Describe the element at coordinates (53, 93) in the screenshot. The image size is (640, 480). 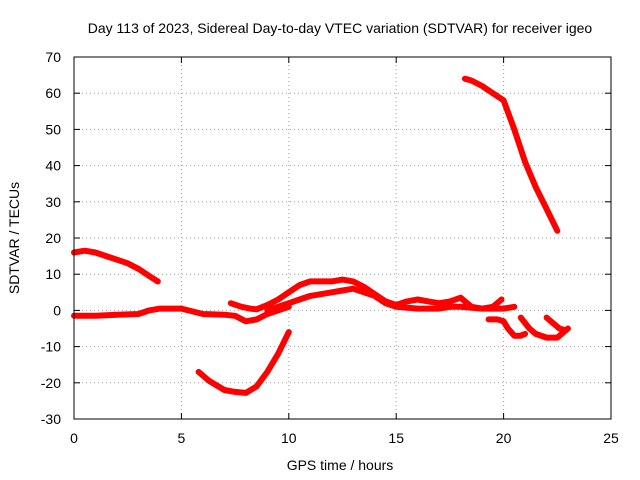
I see `y-tick-label: 60` at that location.